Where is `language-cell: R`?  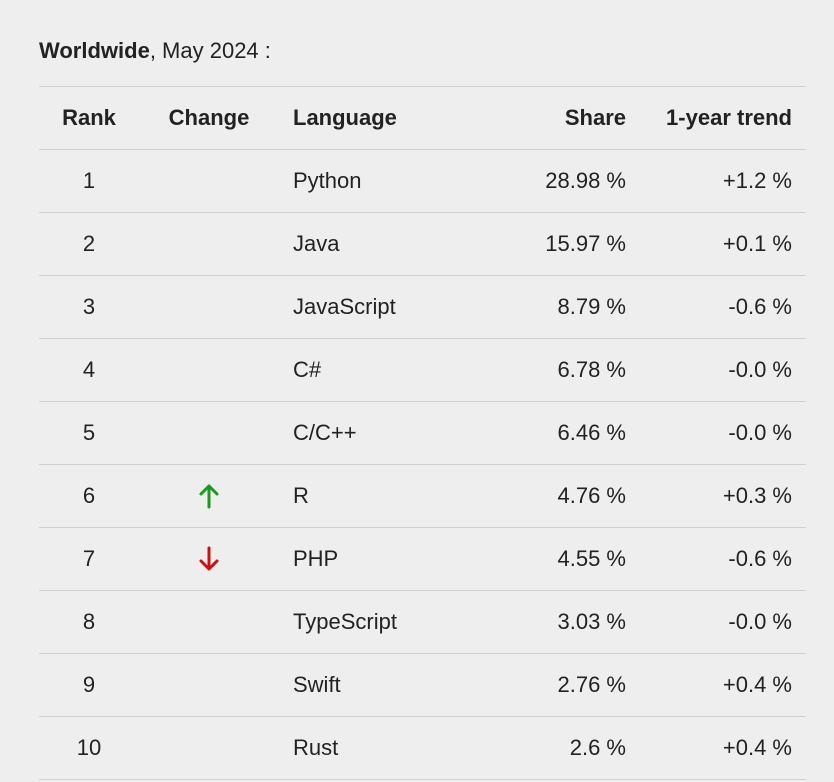 language-cell: R is located at coordinates (378, 496).